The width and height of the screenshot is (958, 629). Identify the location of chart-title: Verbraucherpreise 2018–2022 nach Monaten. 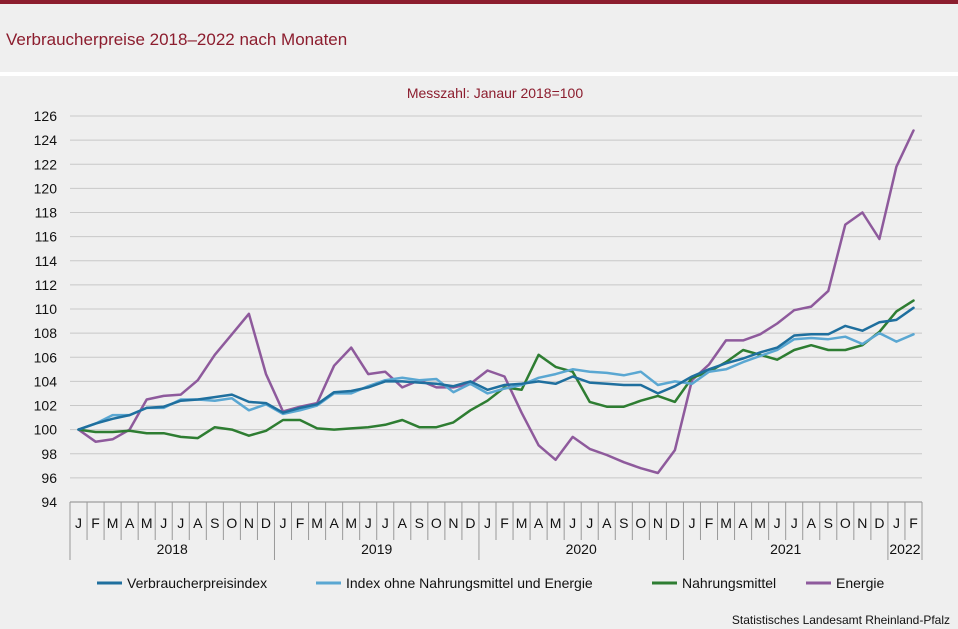
(177, 39).